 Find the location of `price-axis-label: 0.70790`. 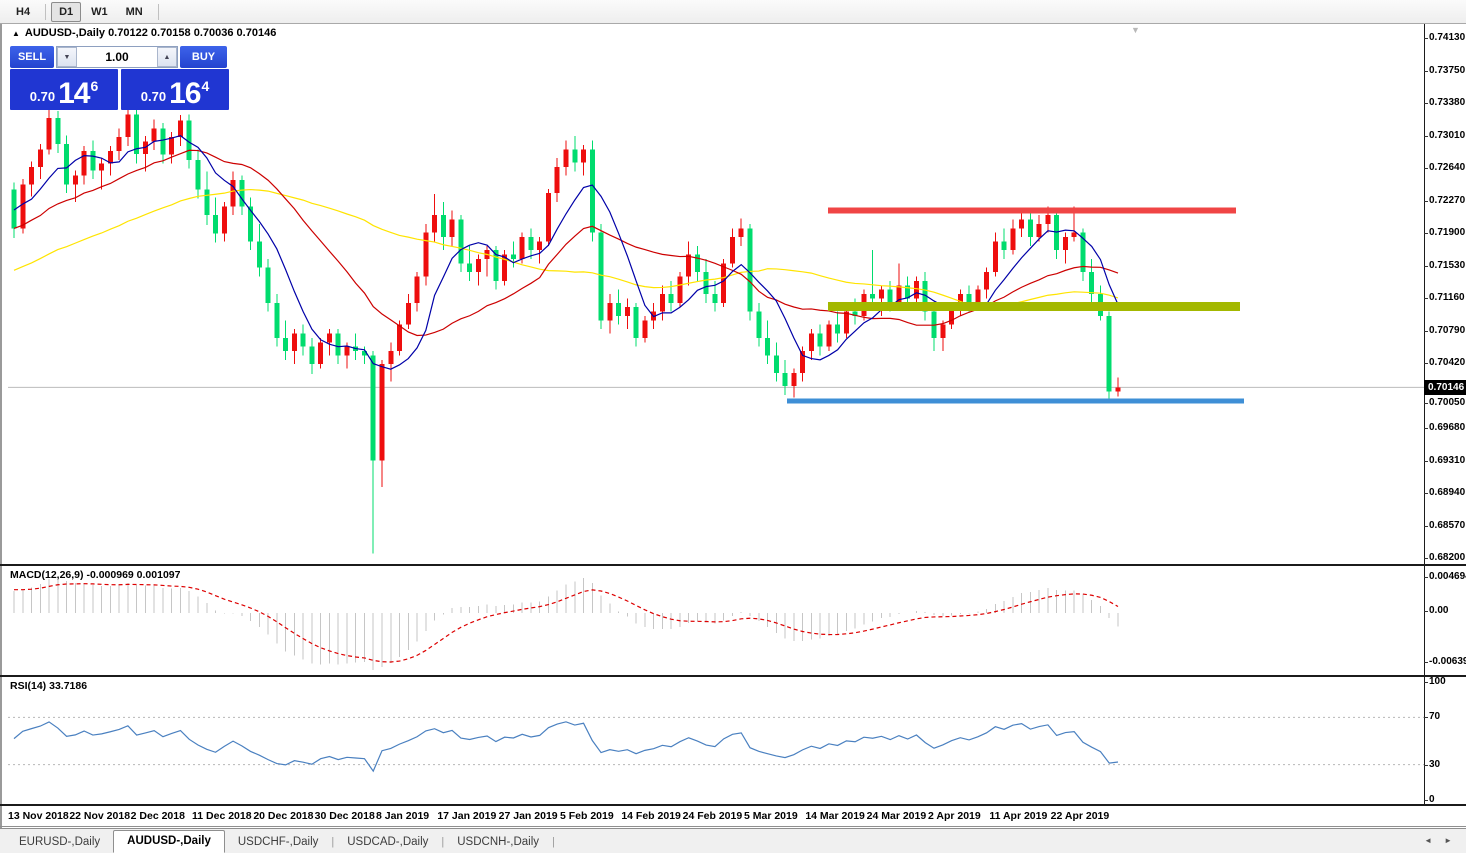

price-axis-label: 0.70790 is located at coordinates (1447, 330).